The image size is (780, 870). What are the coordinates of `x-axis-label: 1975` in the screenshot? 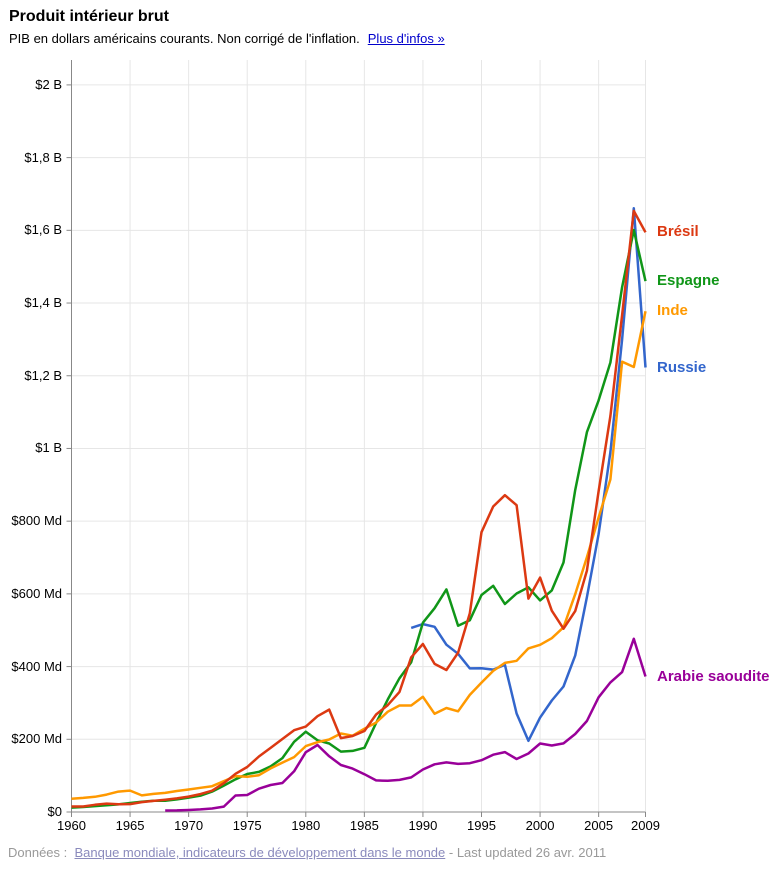 It's located at (247, 825).